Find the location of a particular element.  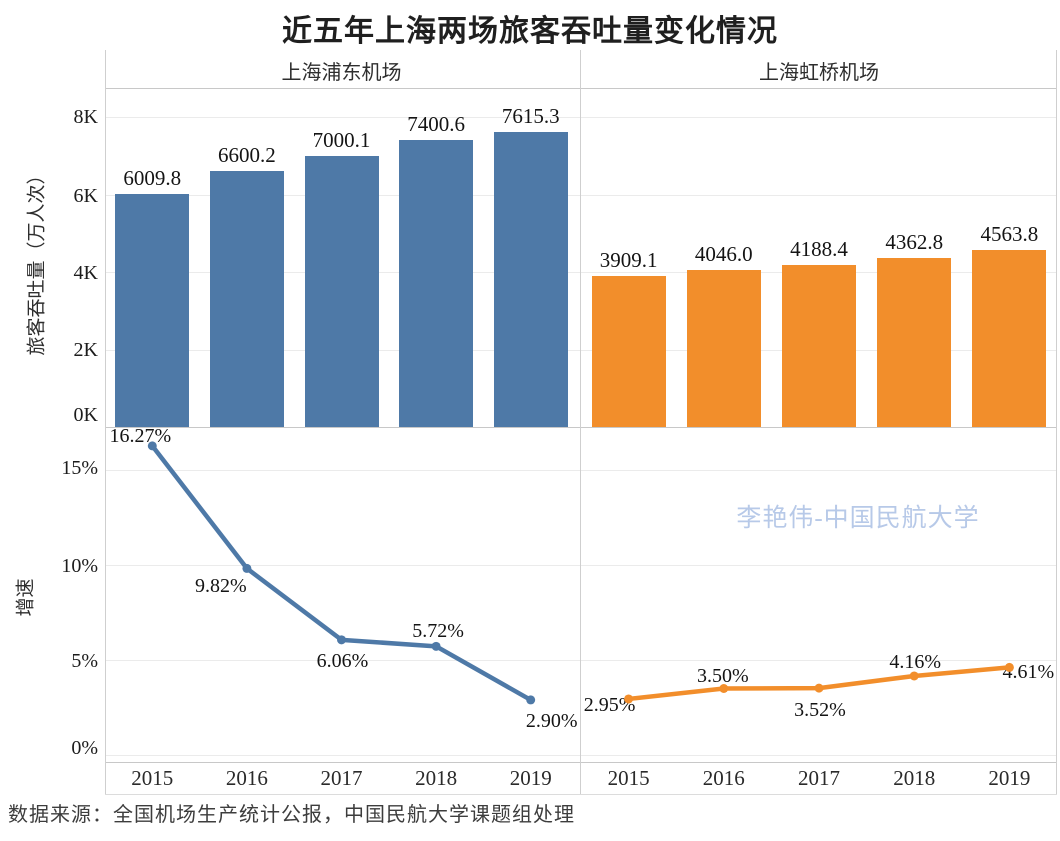

line-value-label: 2.90% is located at coordinates (551, 720).